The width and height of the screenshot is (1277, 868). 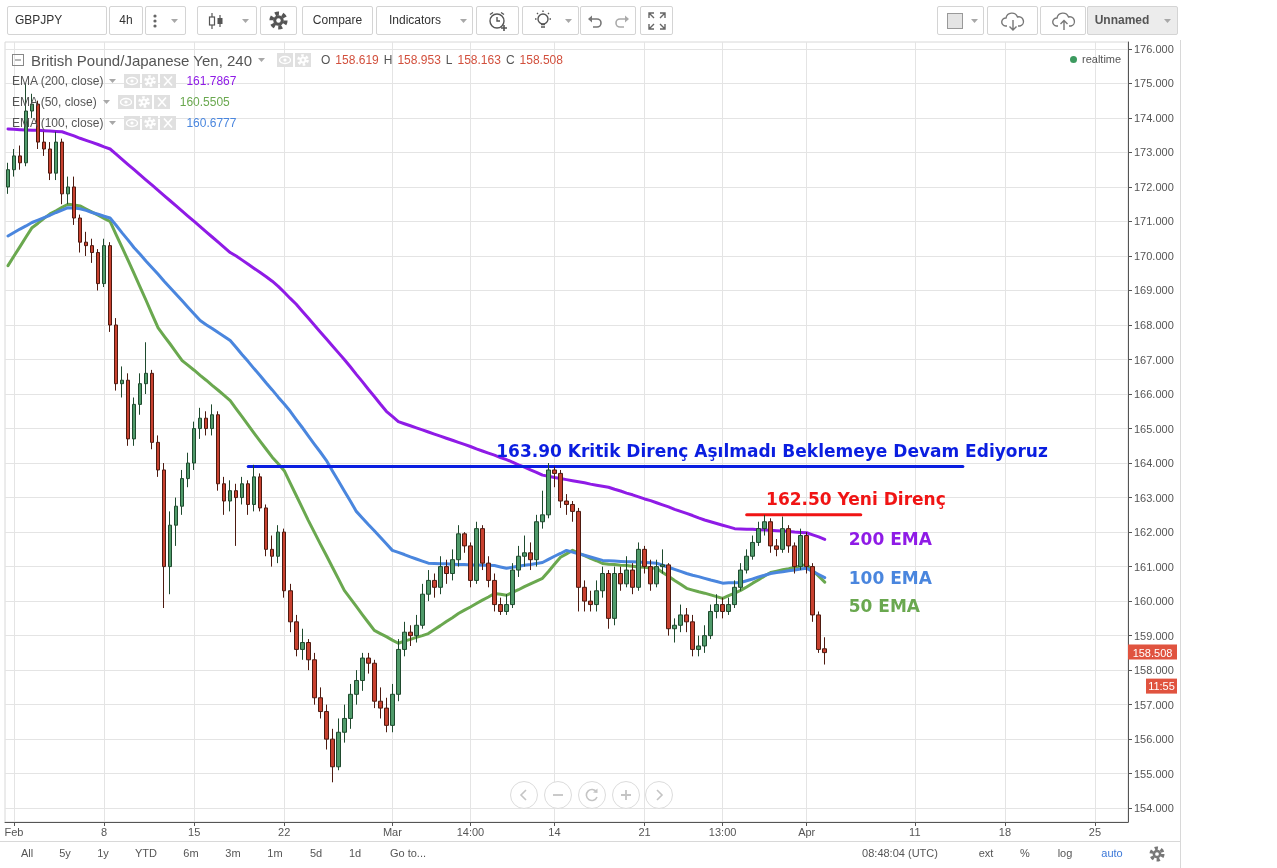 What do you see at coordinates (807, 831) in the screenshot?
I see `x-tick-label: Apr` at bounding box center [807, 831].